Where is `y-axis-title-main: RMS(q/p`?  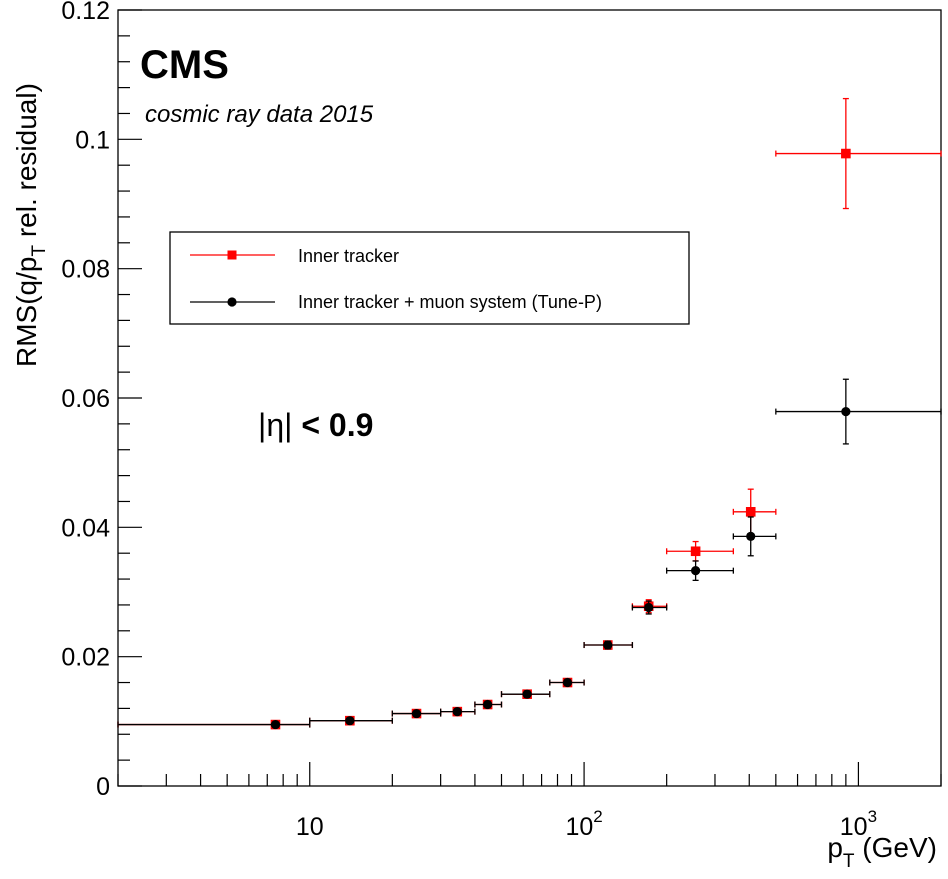 y-axis-title-main: RMS(q/p is located at coordinates (26, 312).